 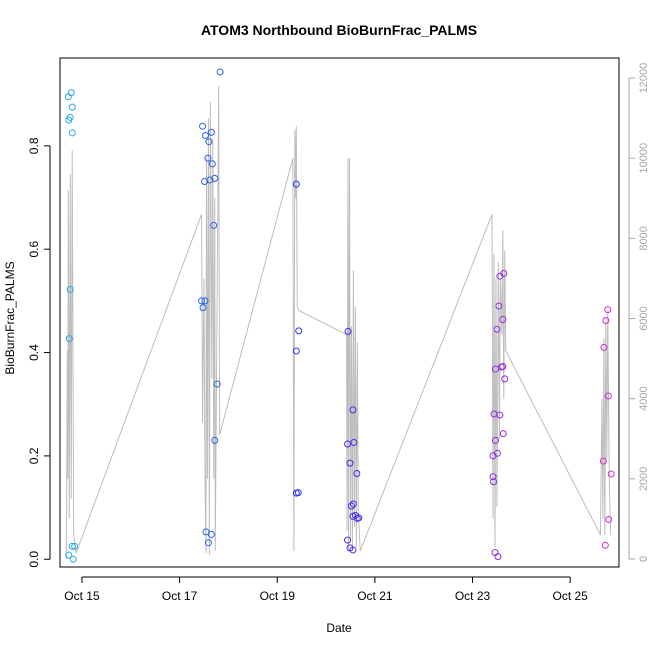 I want to click on y2-tick-label: 12000, so click(x=644, y=78).